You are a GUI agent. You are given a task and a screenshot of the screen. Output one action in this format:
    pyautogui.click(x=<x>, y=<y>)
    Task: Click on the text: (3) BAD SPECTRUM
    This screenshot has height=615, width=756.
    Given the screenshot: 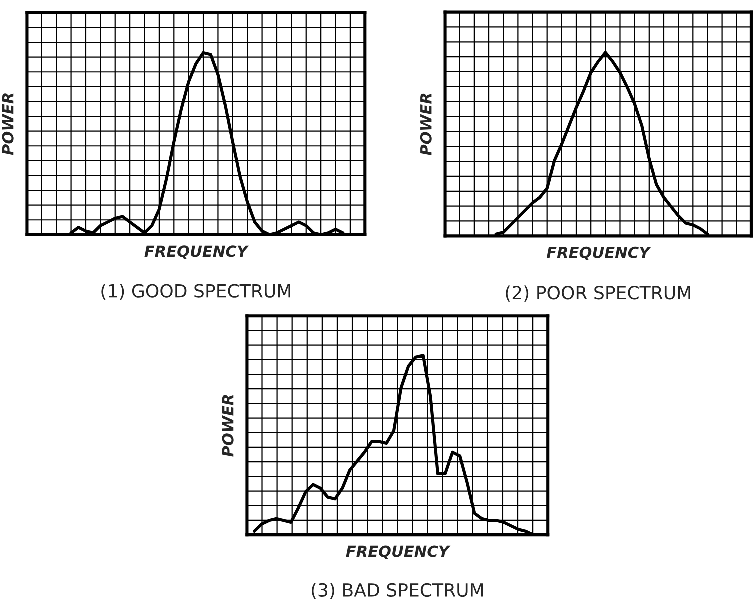 What is the action you would take?
    pyautogui.click(x=398, y=591)
    